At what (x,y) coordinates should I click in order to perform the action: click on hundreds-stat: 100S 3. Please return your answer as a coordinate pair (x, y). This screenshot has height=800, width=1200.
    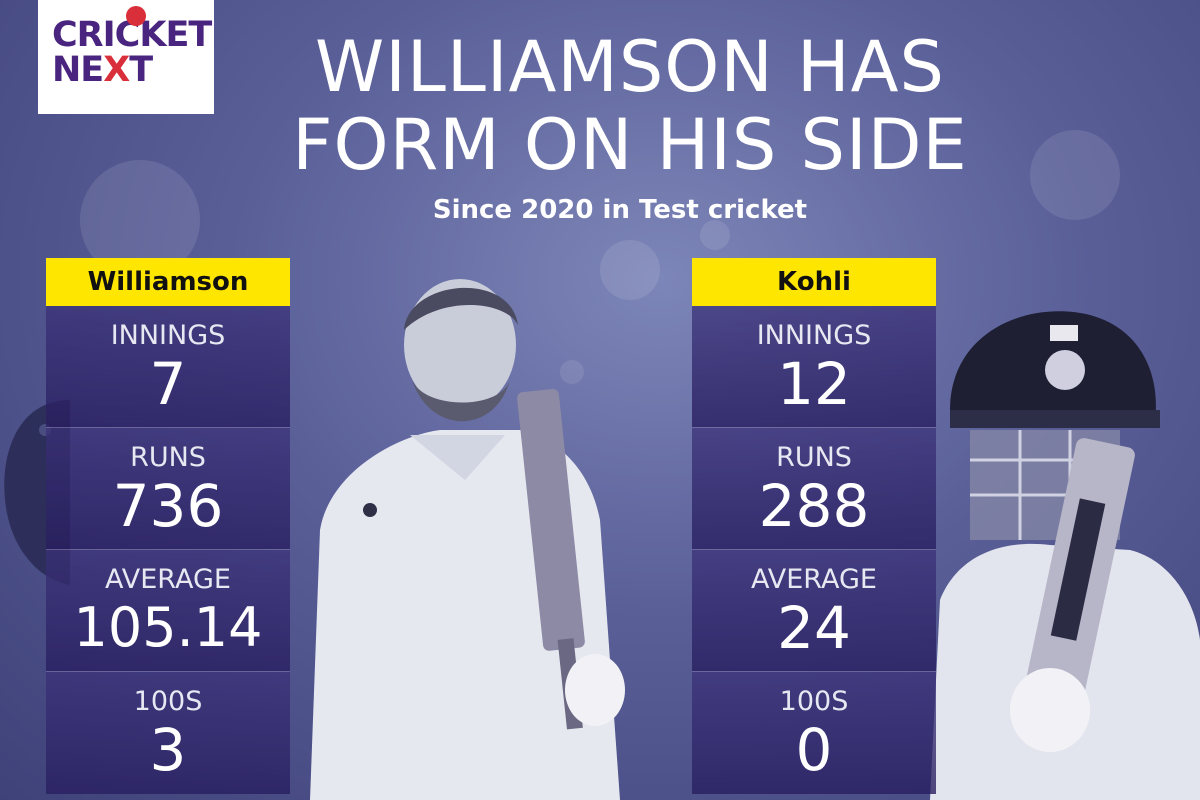
    Looking at the image, I should click on (168, 733).